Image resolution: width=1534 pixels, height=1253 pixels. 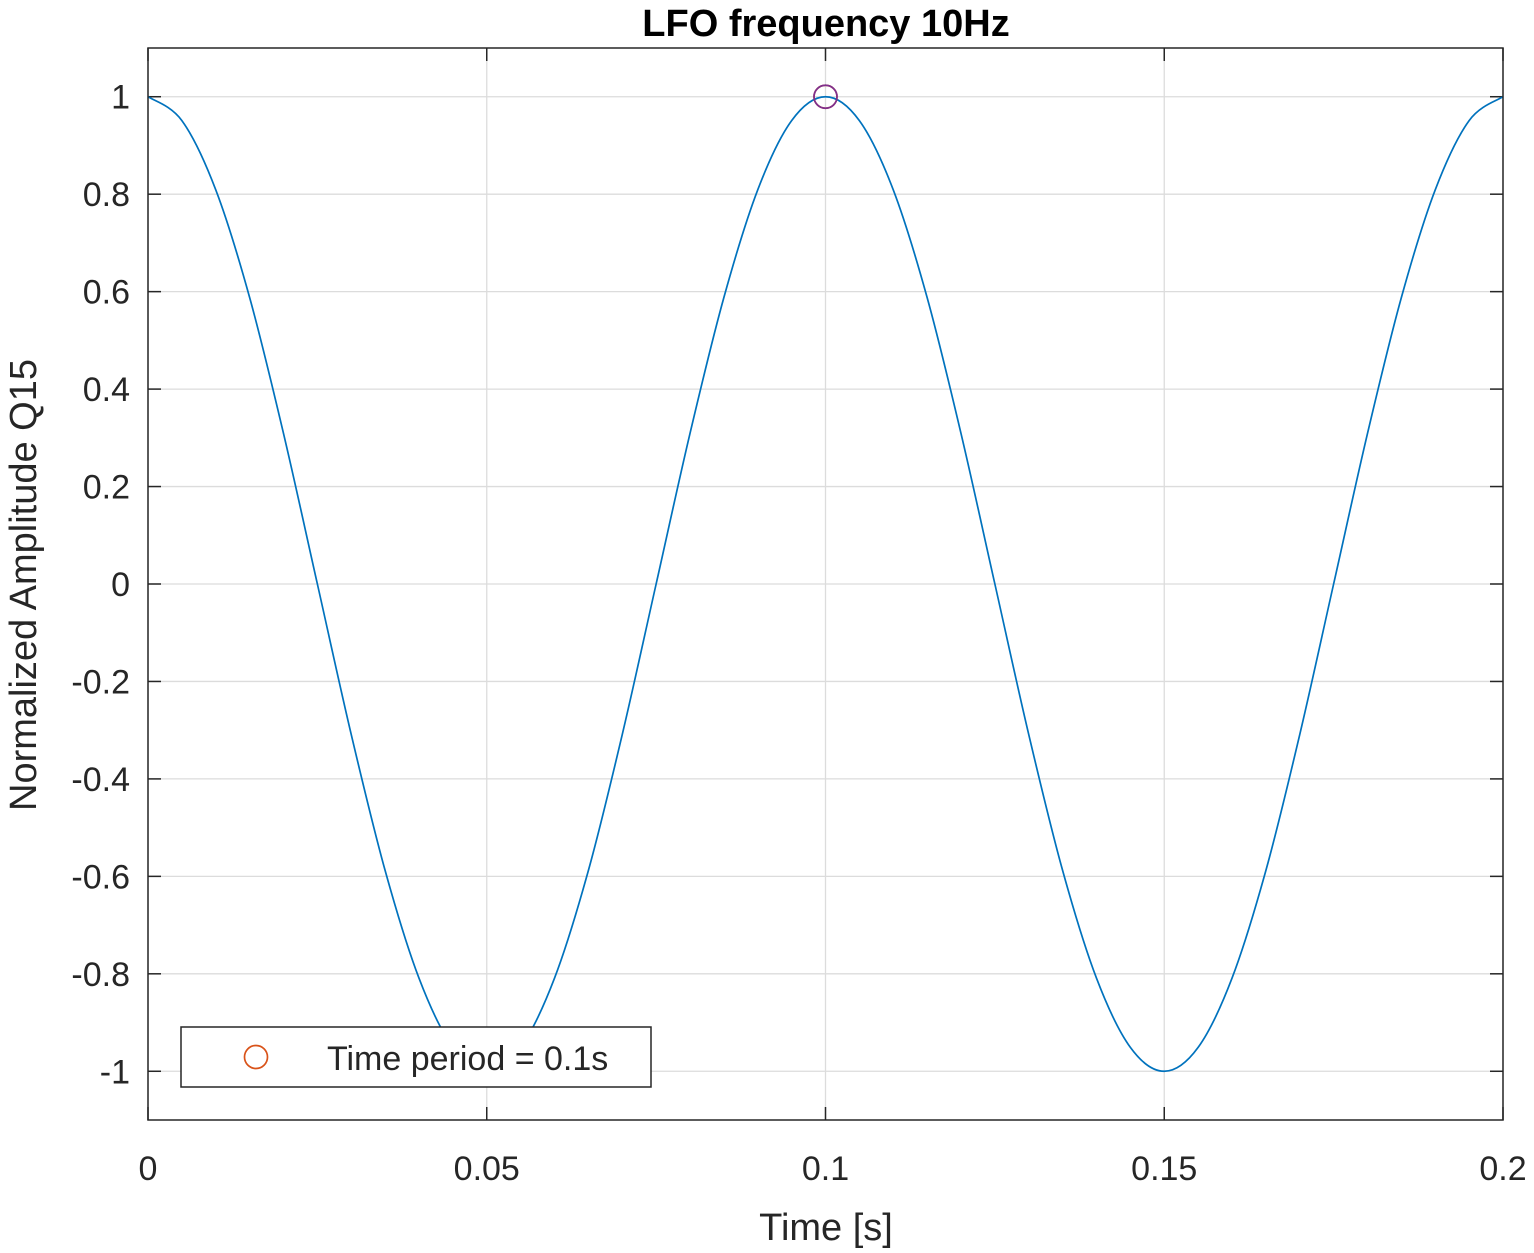 I want to click on y-tick-label: -1, so click(x=115, y=1072).